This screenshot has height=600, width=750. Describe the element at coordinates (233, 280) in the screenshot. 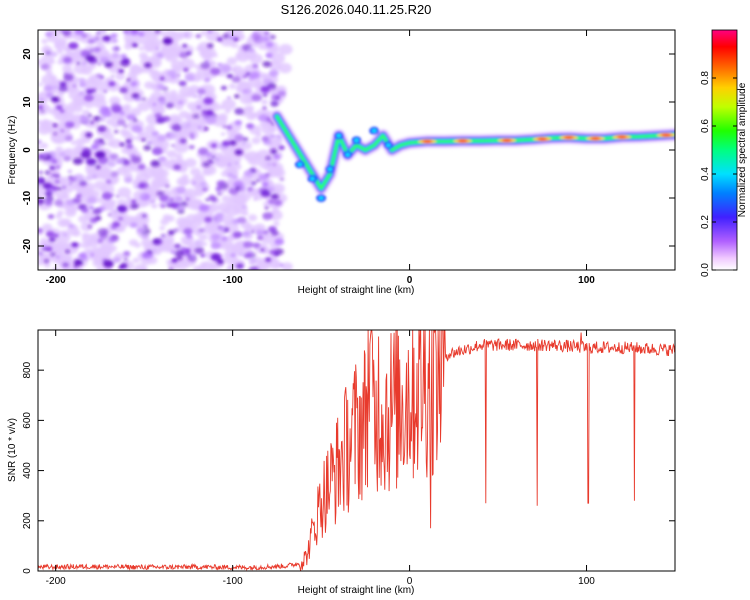

I see `spectrogram-xtick-label: -100` at that location.